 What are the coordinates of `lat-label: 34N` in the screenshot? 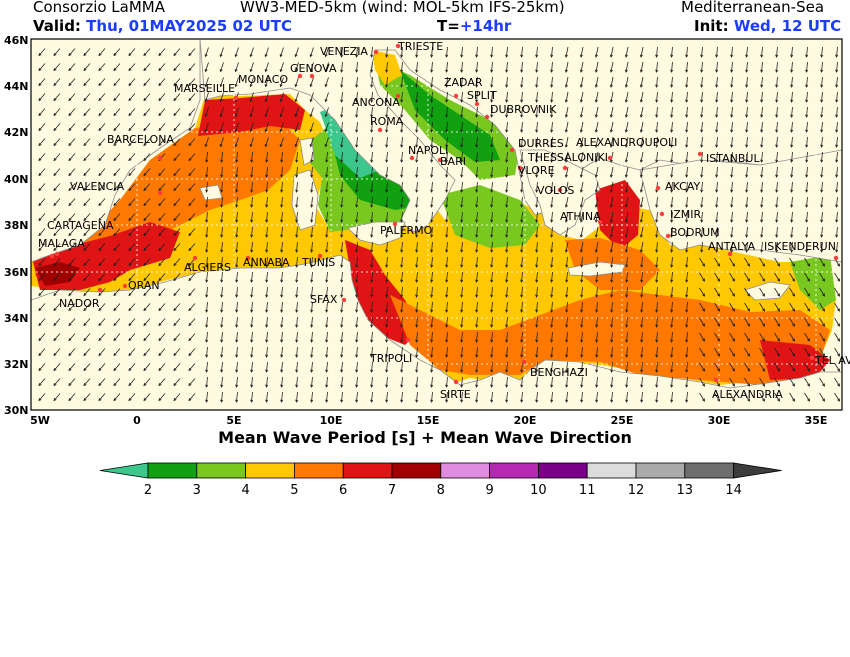 It's located at (16, 318).